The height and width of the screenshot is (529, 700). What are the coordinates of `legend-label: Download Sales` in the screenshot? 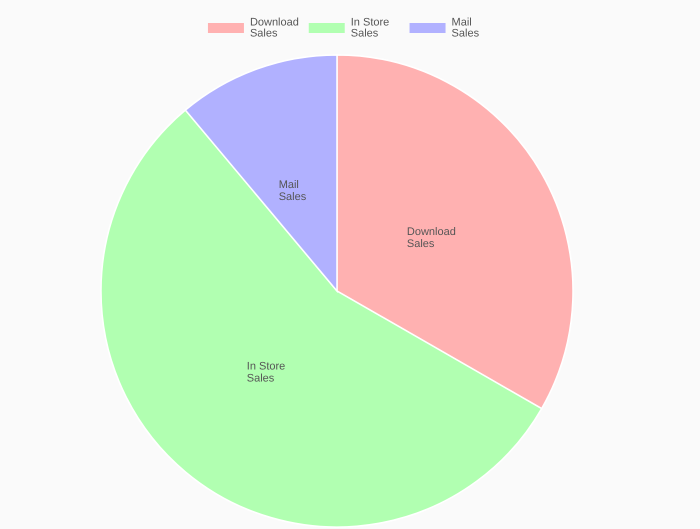 It's located at (274, 28).